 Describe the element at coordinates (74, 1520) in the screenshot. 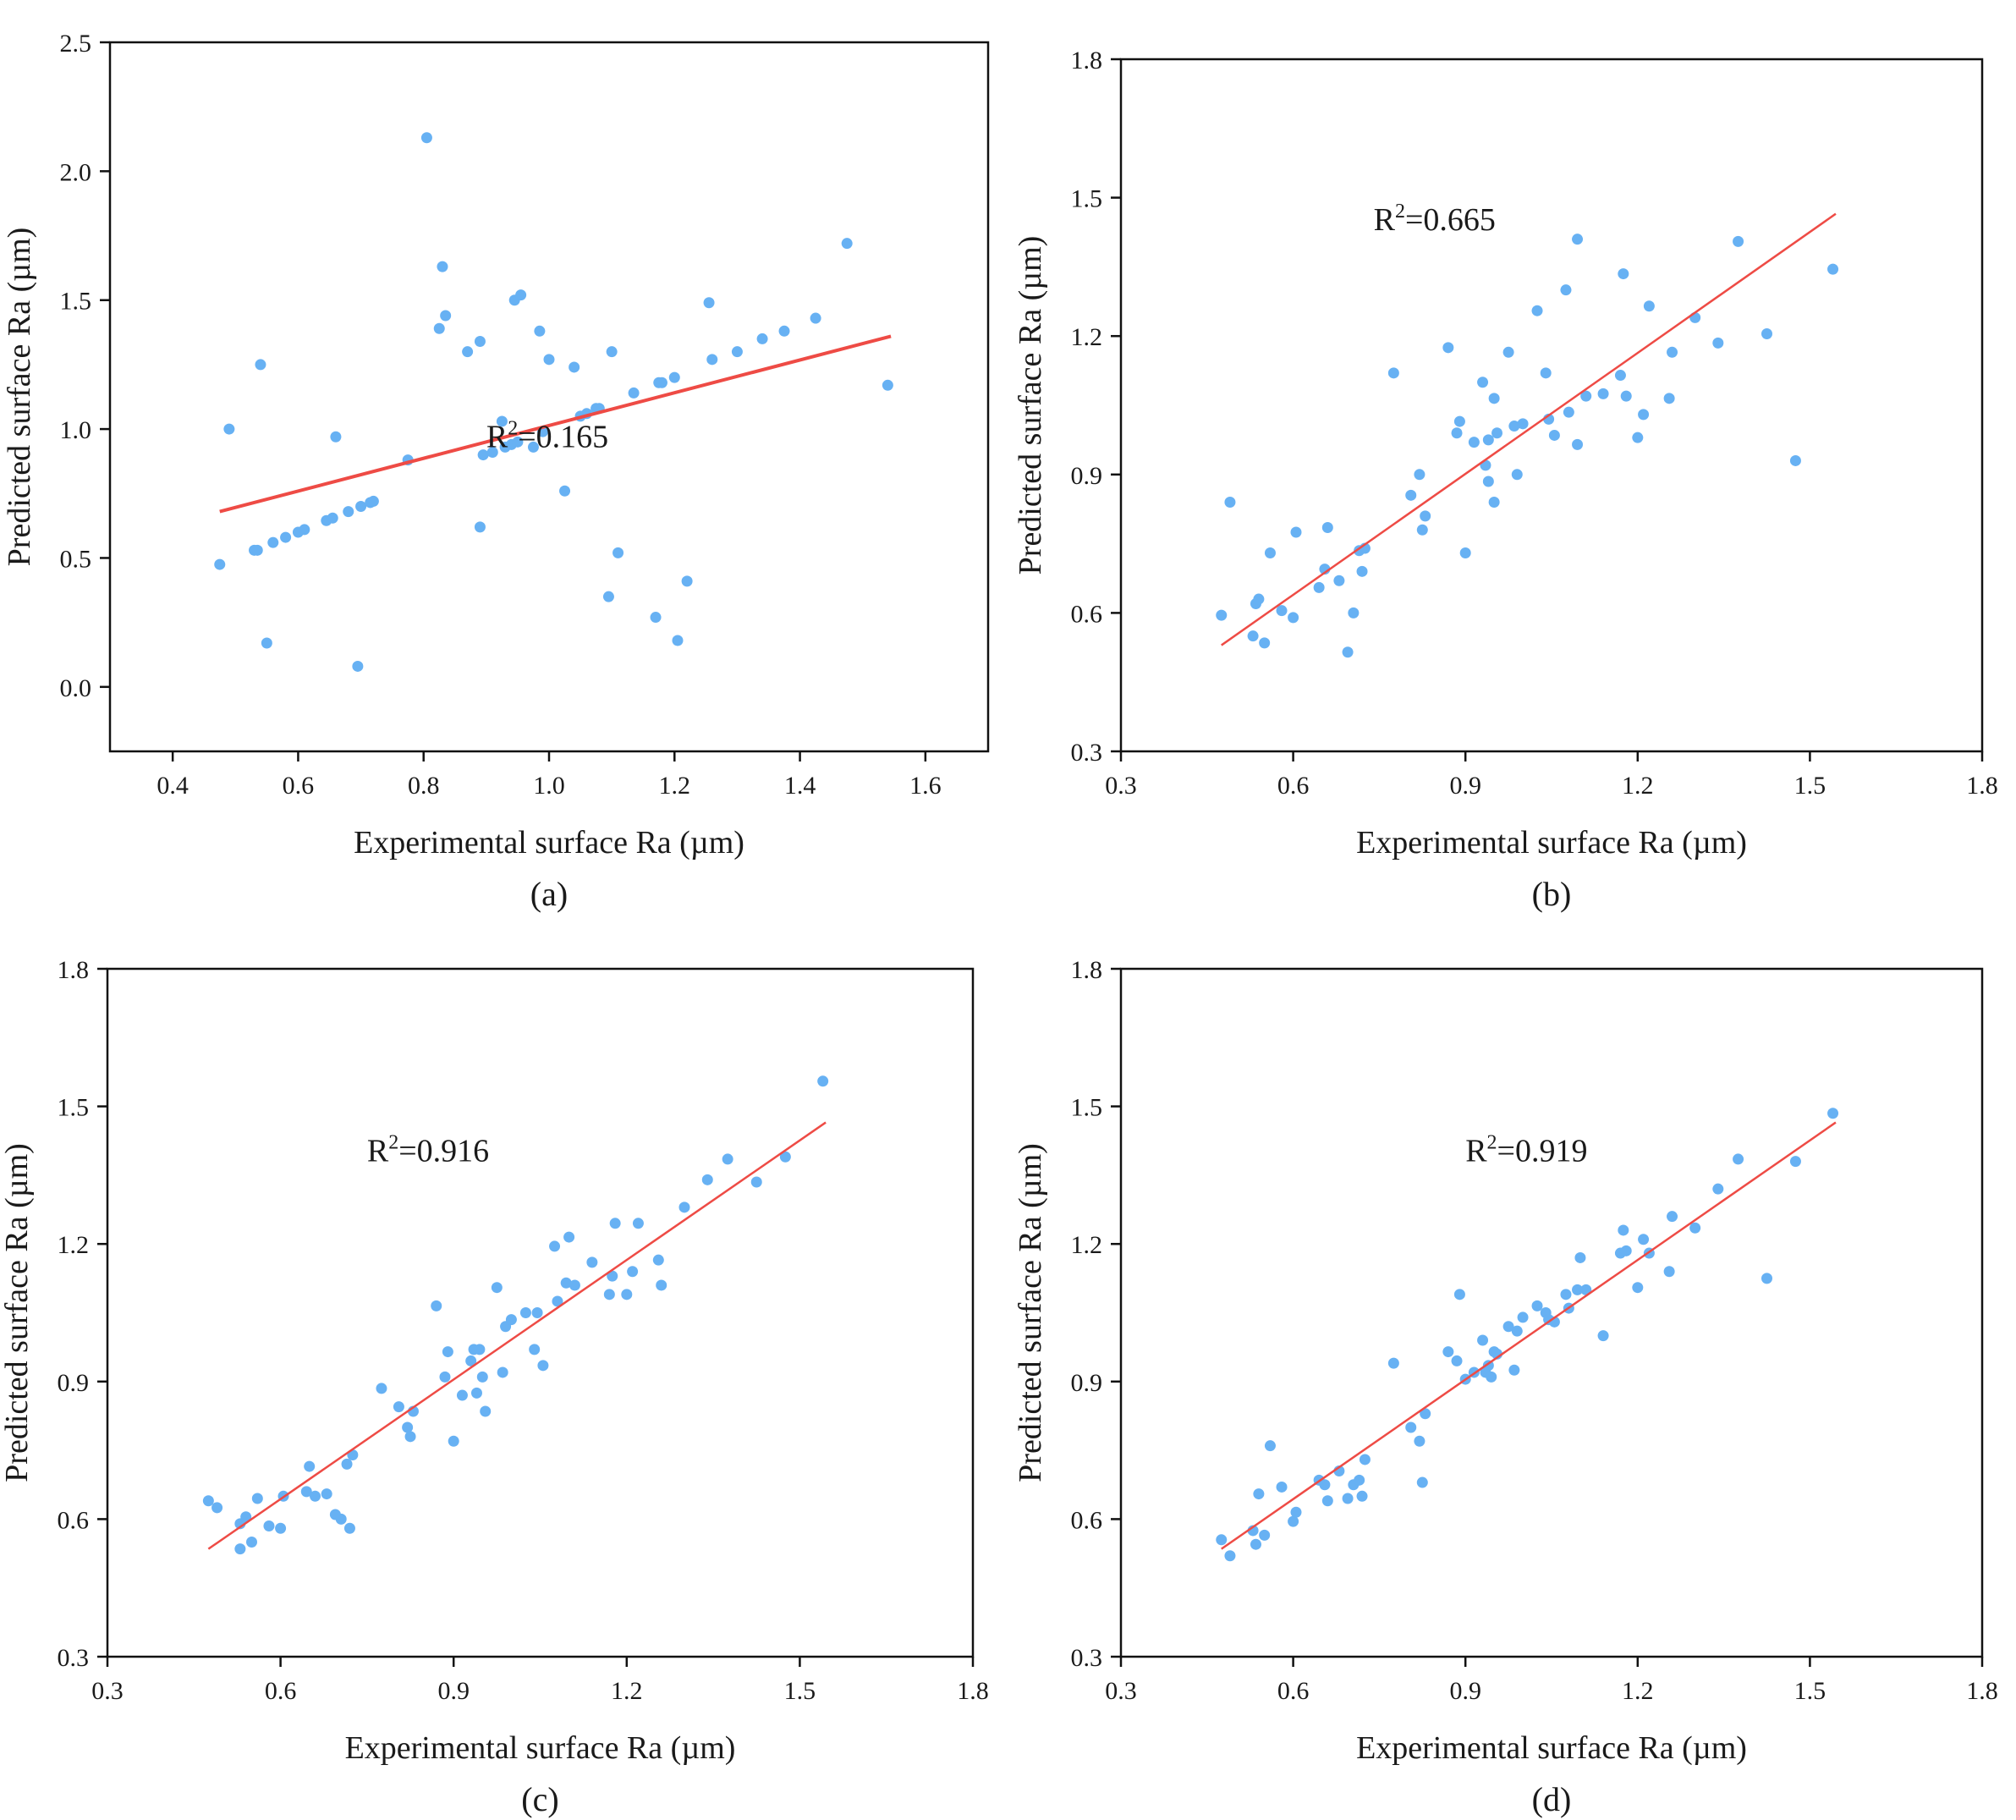

I see `panel-c-y-tick-label: 0.6` at that location.